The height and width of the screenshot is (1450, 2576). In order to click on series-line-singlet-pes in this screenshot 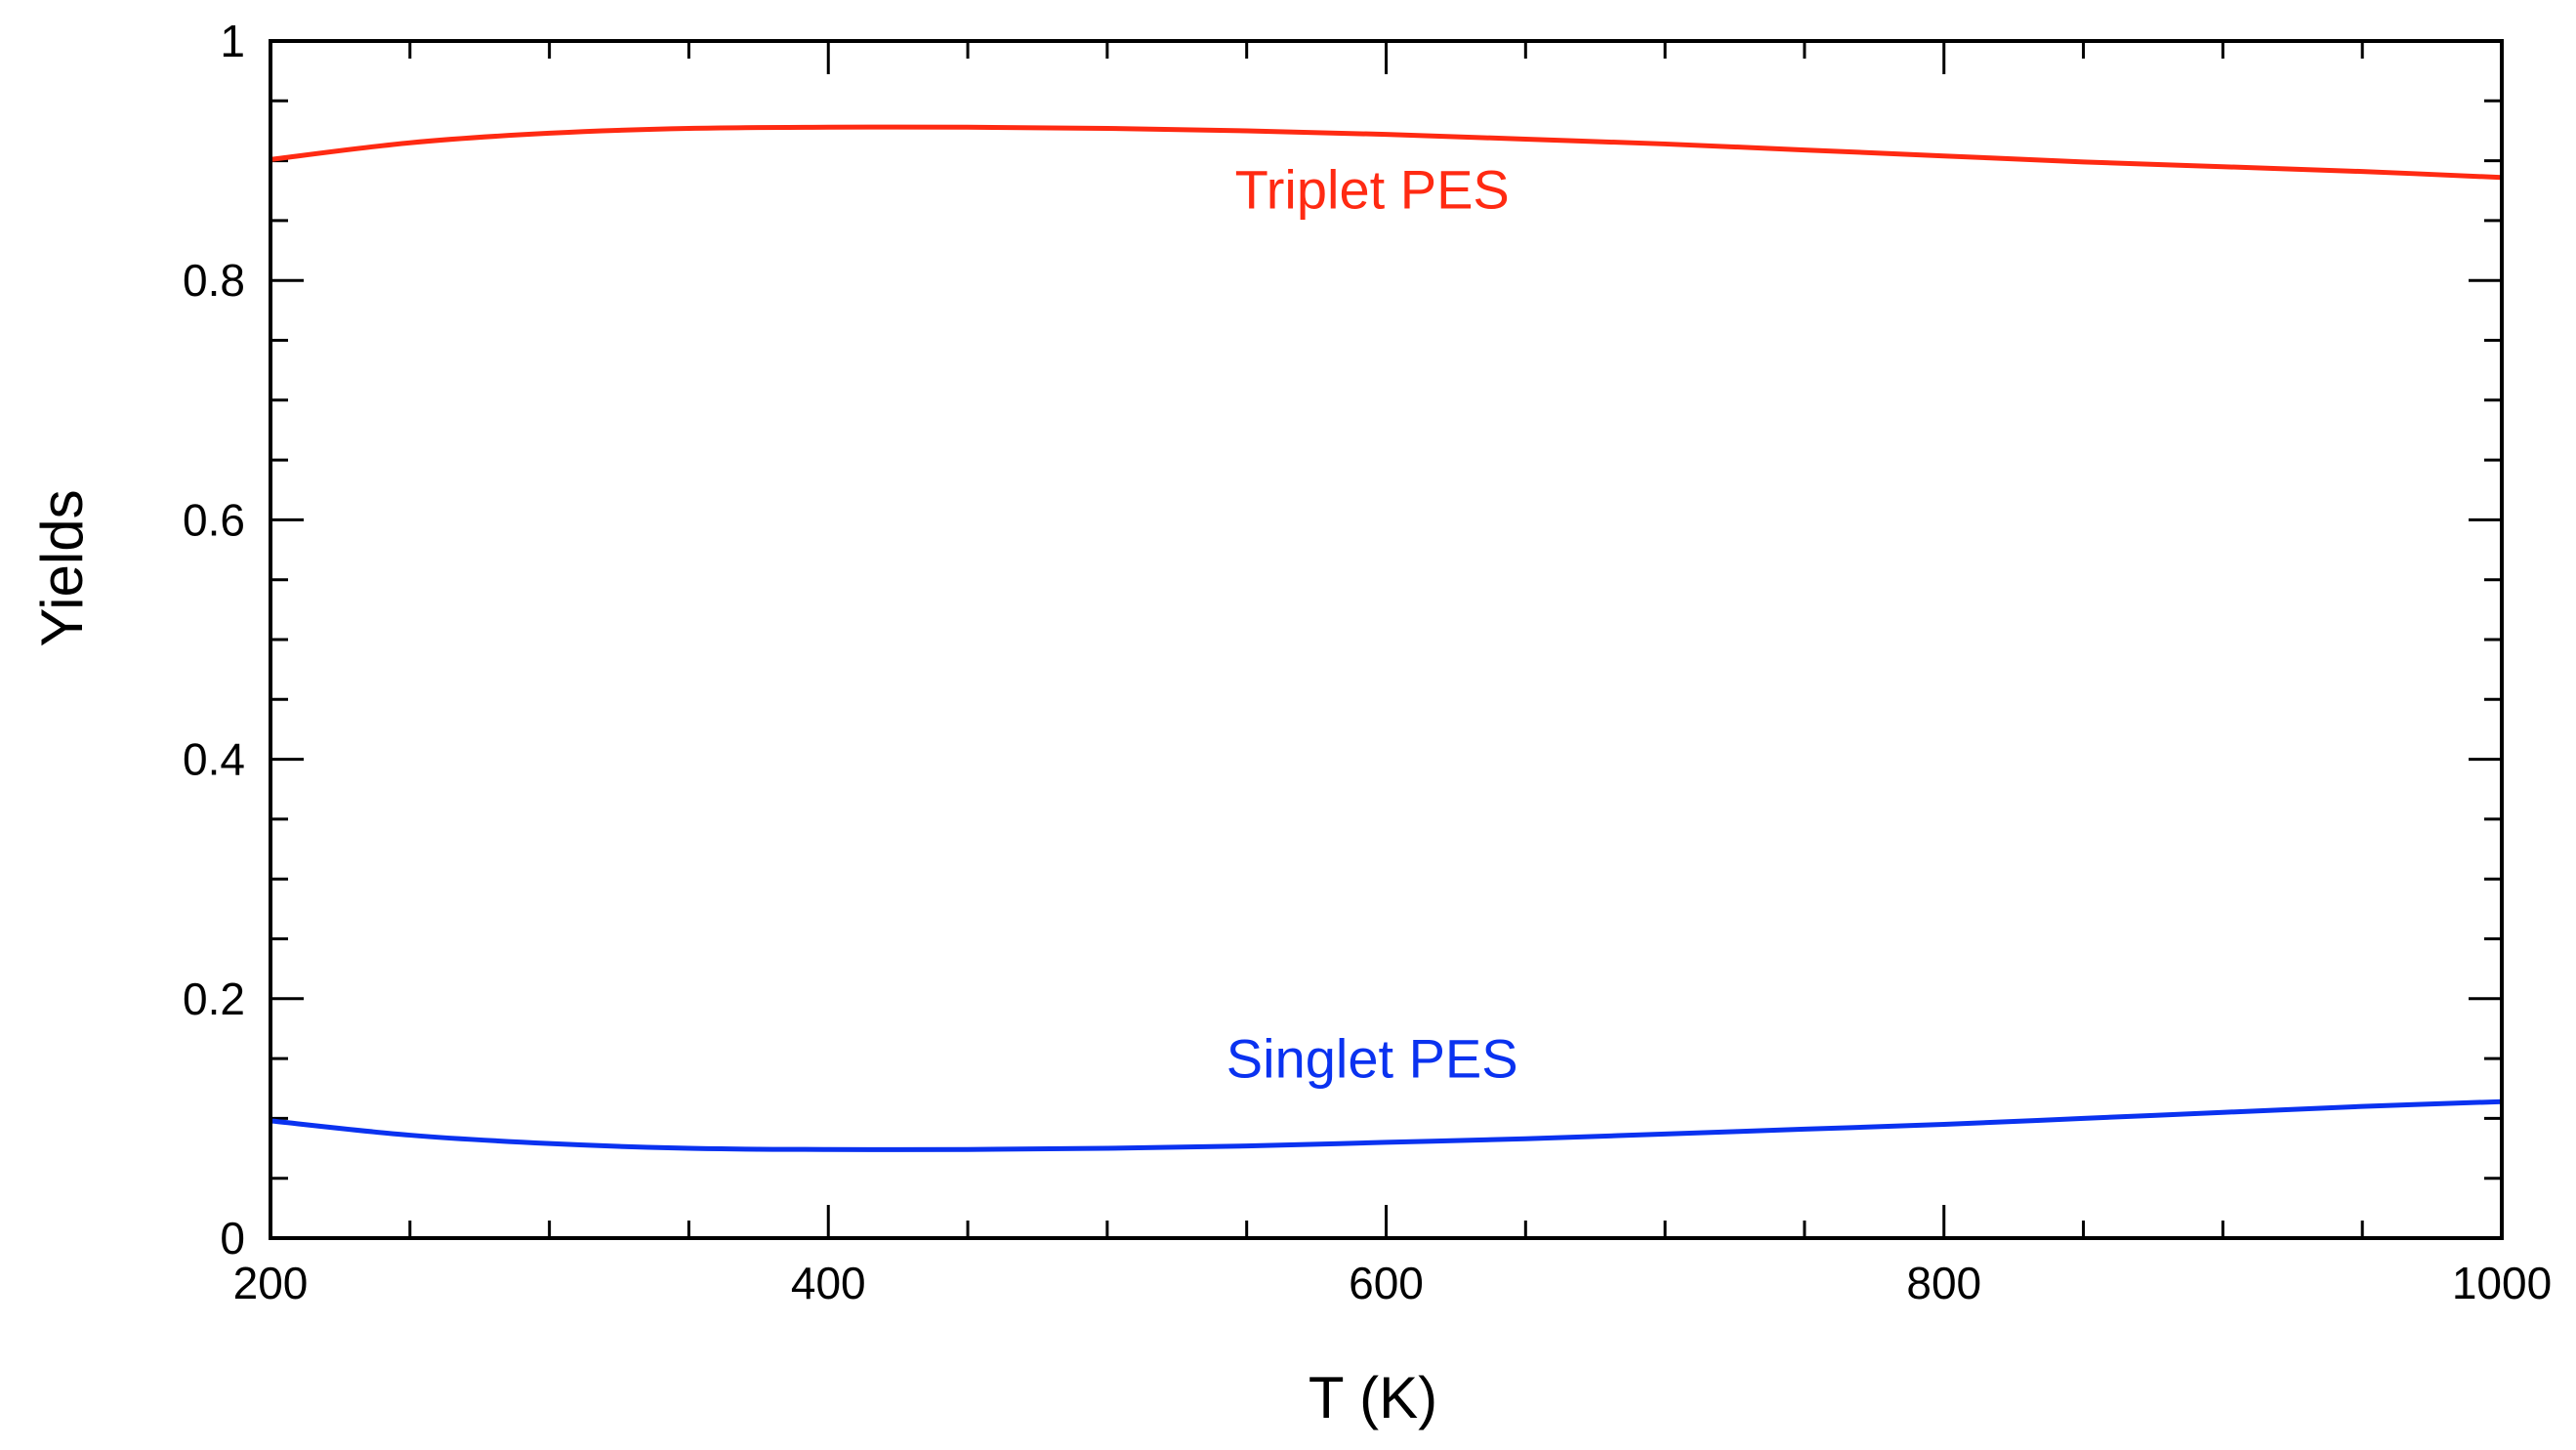, I will do `click(1386, 1125)`.